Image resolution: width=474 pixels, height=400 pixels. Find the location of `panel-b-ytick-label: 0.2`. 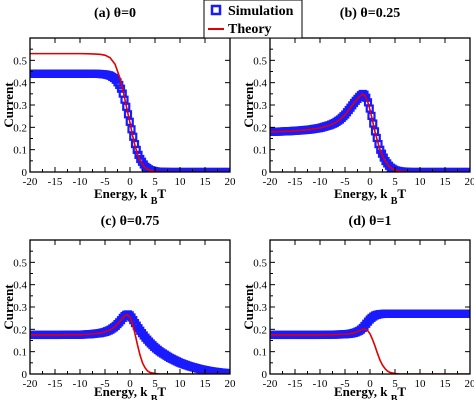

panel-b-ytick-label: 0.2 is located at coordinates (260, 128).